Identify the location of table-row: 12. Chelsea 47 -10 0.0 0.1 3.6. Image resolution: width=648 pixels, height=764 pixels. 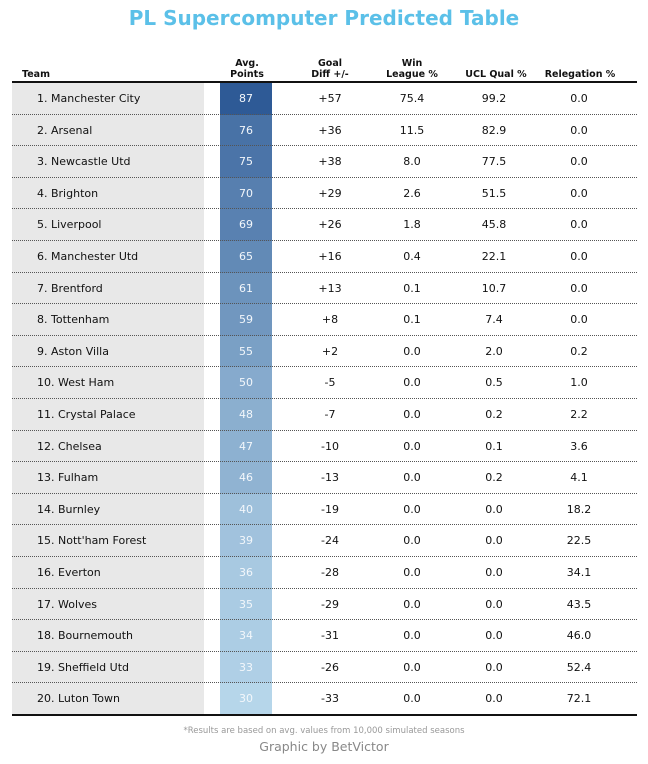
(324, 446).